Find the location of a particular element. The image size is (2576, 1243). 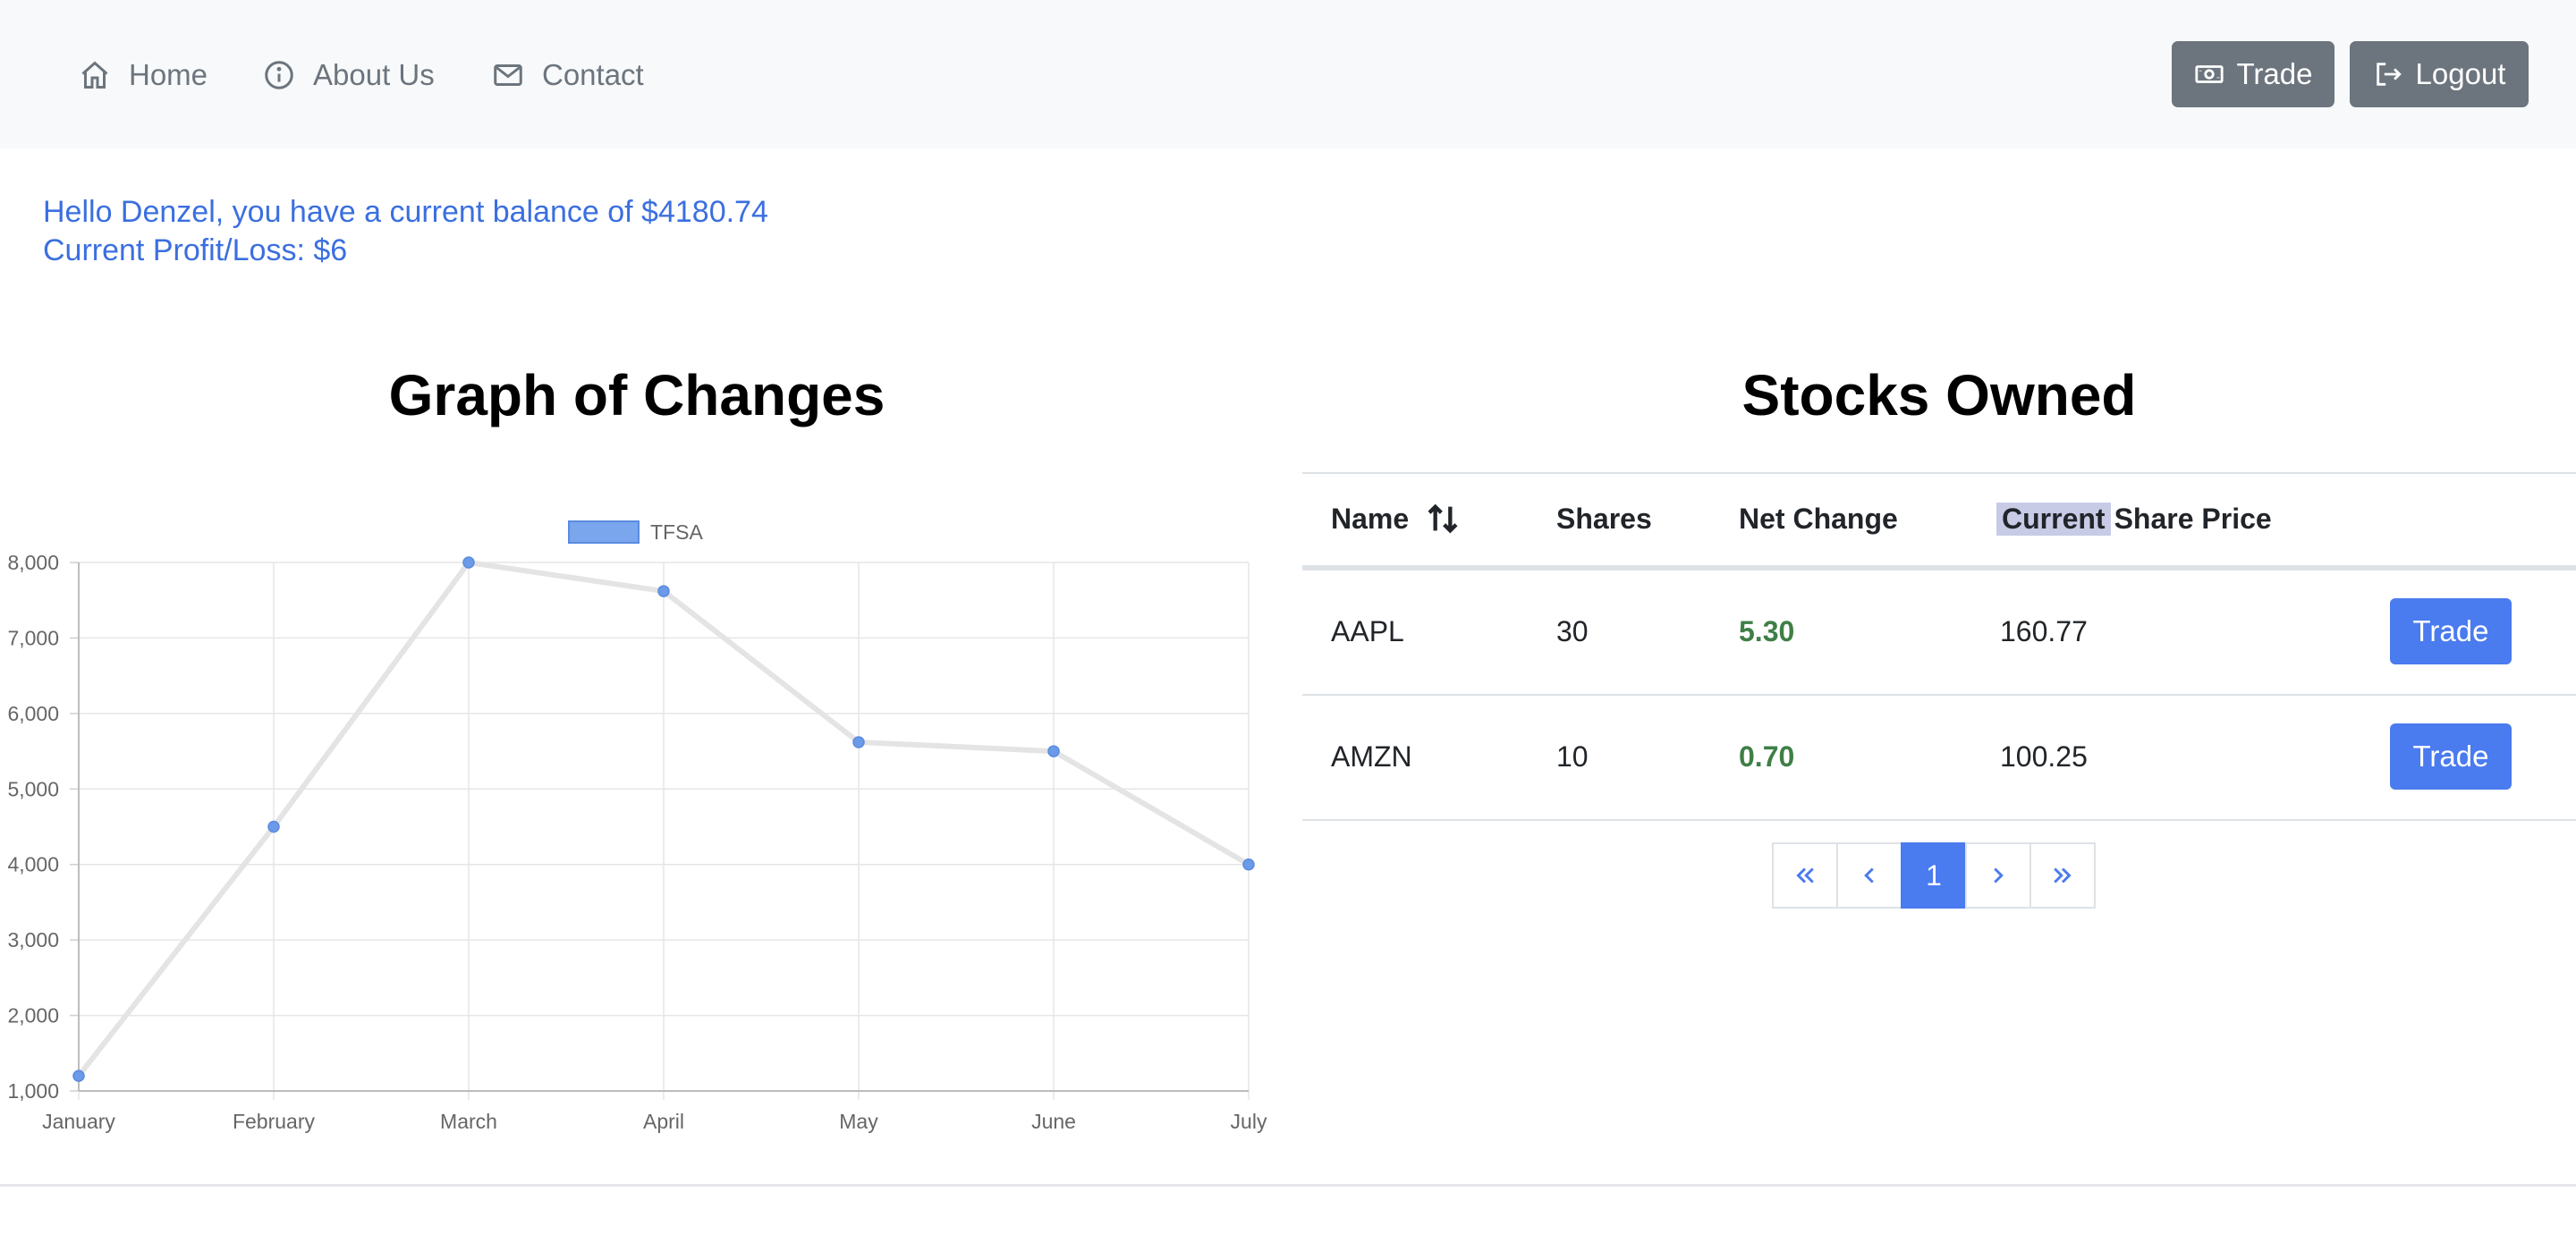

column-header-share-price: Current Share Price is located at coordinates (2134, 518).